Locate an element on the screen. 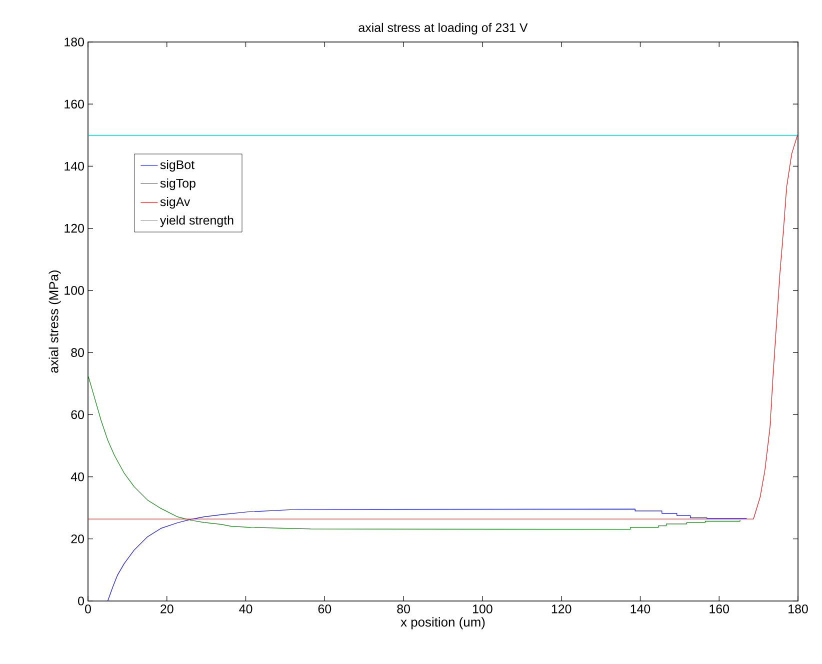  y-tick-label: 180 is located at coordinates (74, 42).